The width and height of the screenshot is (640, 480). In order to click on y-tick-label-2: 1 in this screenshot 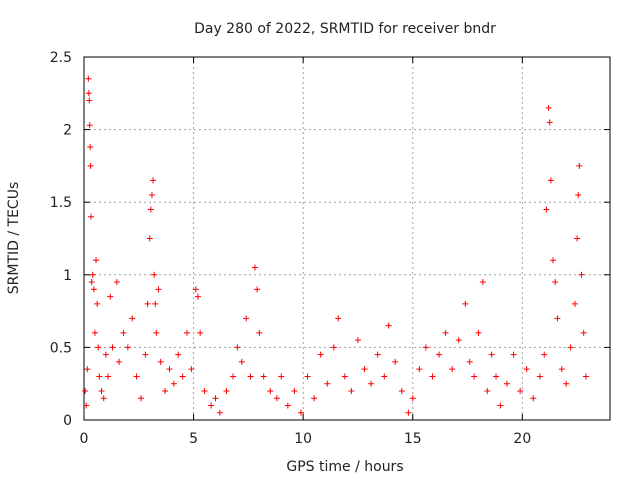, I will do `click(67, 276)`.